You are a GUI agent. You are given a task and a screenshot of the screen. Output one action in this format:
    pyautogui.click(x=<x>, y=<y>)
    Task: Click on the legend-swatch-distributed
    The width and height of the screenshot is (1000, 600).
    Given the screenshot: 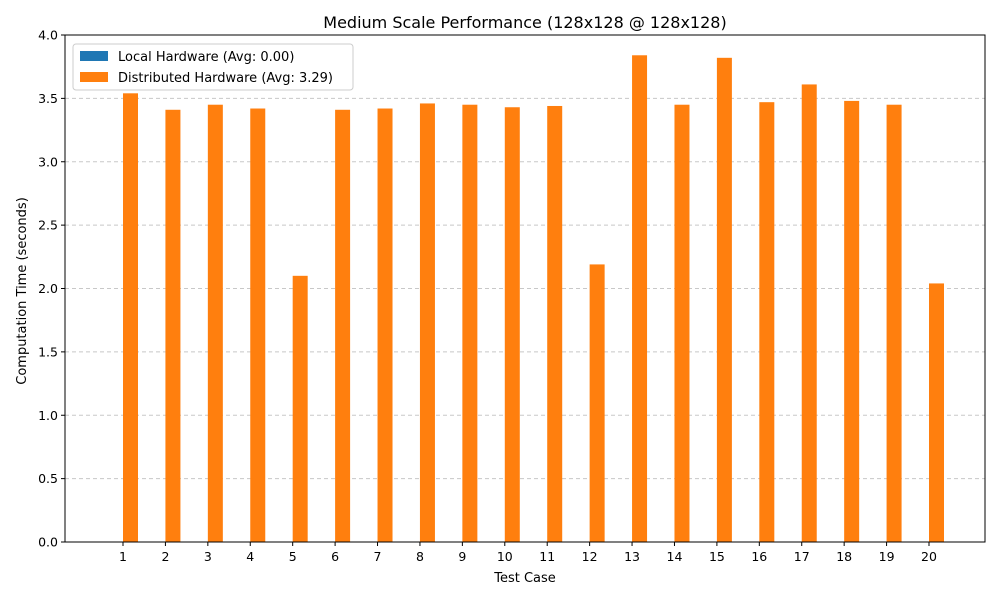 What is the action you would take?
    pyautogui.click(x=94, y=77)
    